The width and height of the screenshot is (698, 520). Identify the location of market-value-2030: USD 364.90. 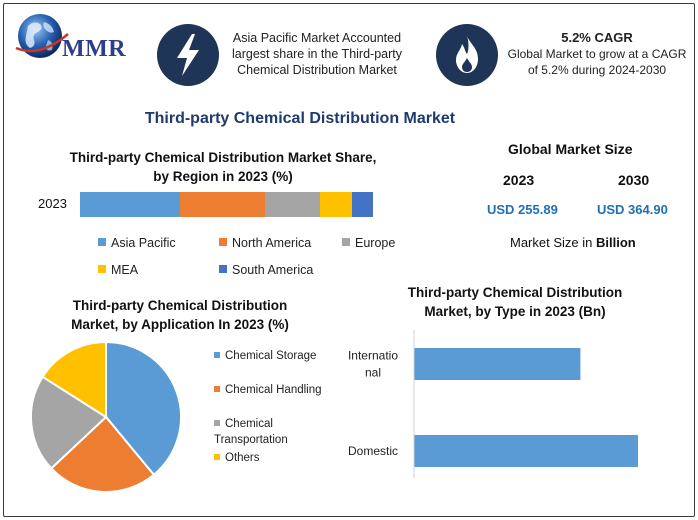
(632, 209).